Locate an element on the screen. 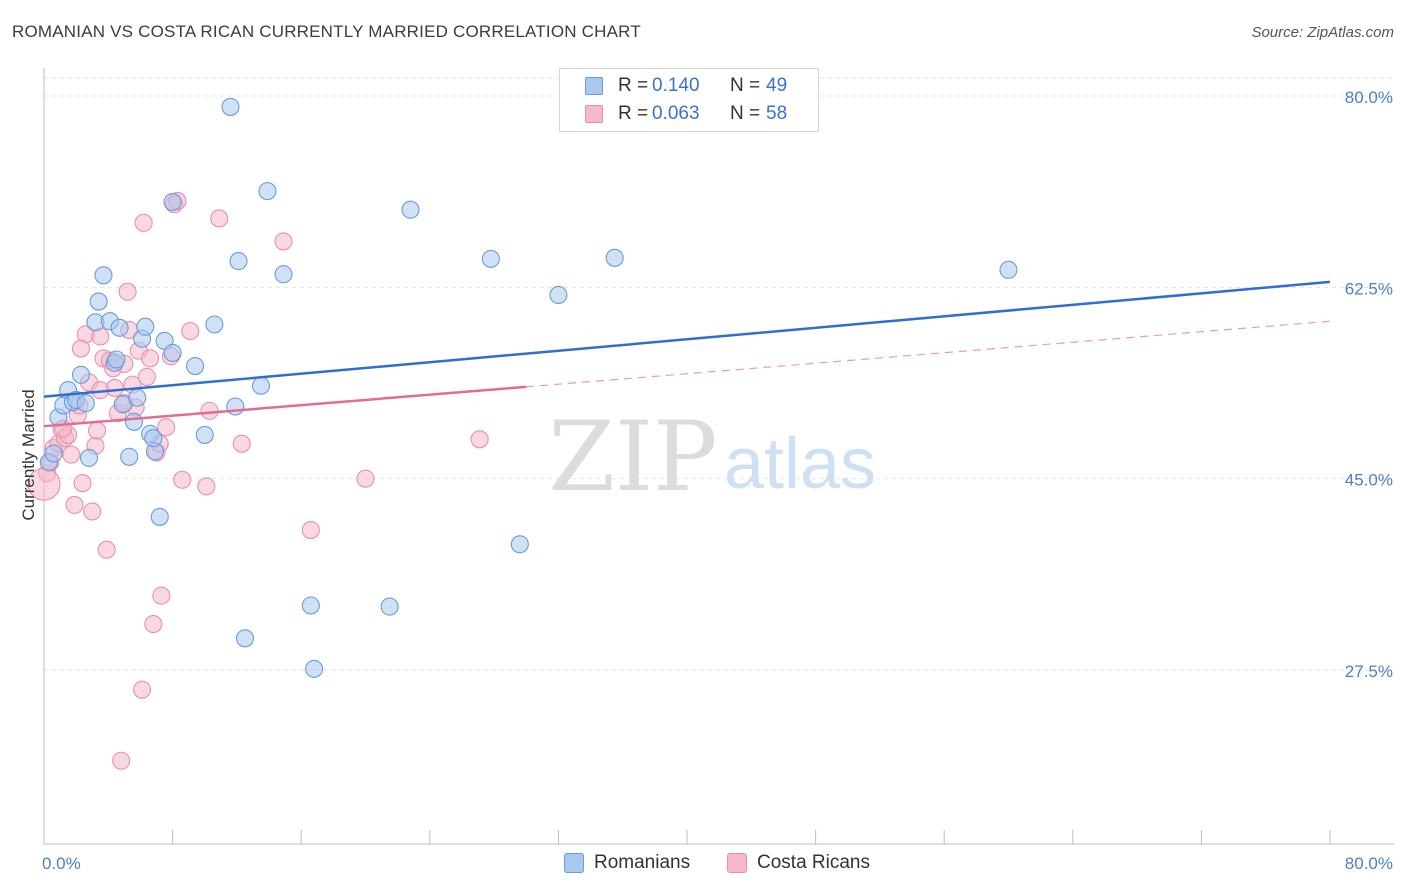  trend-line-romanians is located at coordinates (687, 339).